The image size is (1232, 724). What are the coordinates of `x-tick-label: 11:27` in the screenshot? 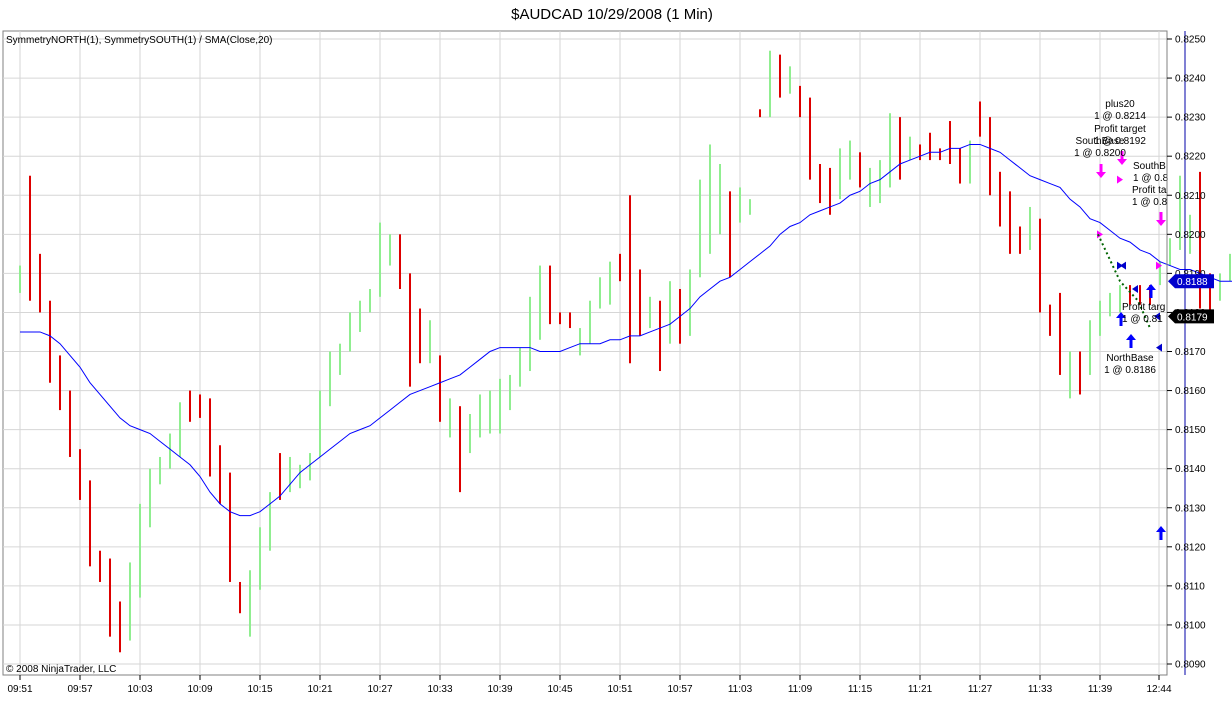 It's located at (980, 689).